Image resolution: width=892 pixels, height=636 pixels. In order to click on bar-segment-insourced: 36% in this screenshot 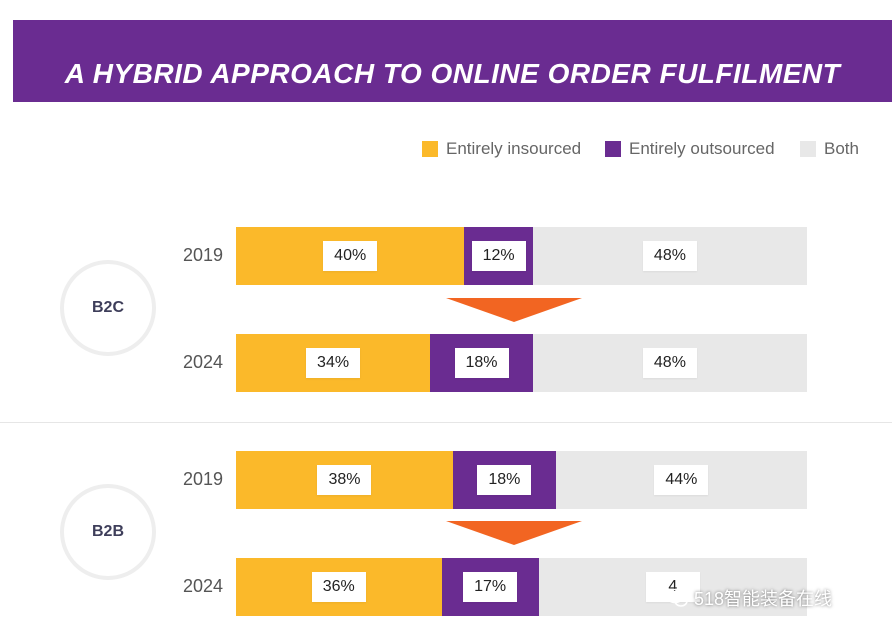, I will do `click(339, 587)`.